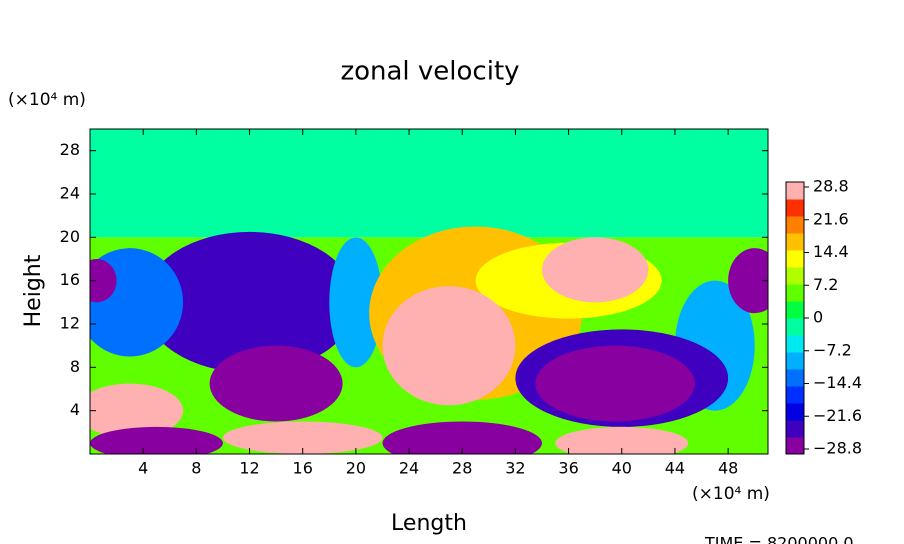 The width and height of the screenshot is (904, 544). What do you see at coordinates (837, 448) in the screenshot?
I see `colorbar-tick-label: −28.8` at bounding box center [837, 448].